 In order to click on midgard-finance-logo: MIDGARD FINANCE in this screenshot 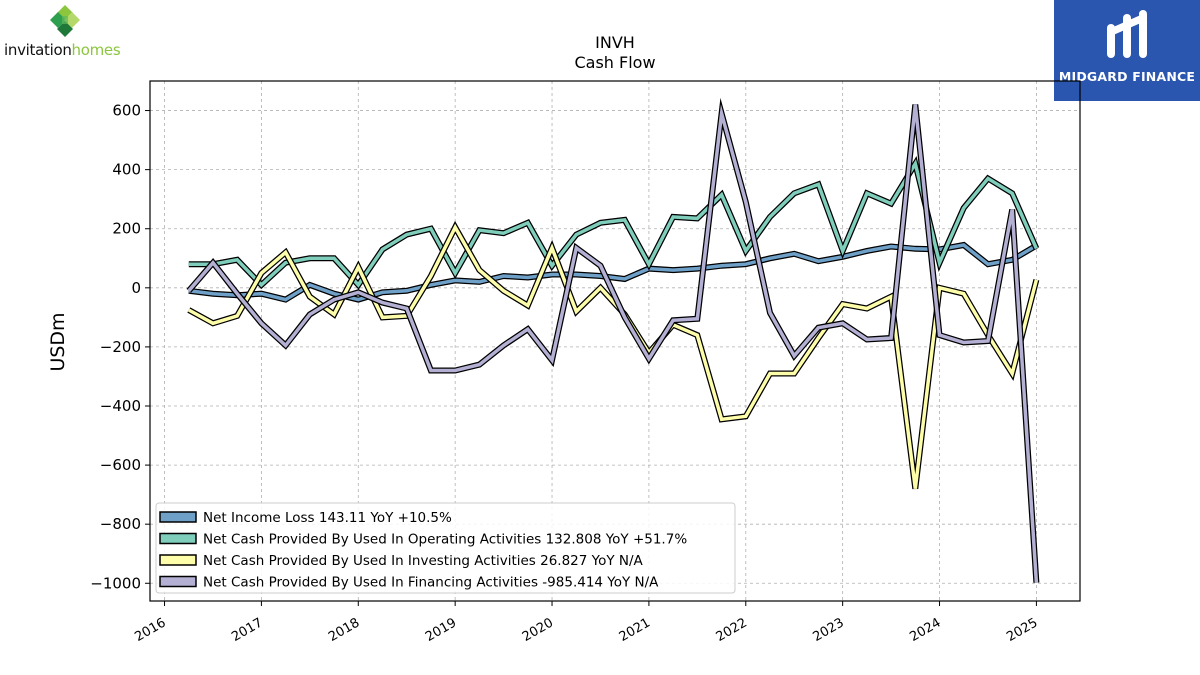, I will do `click(1127, 50)`.